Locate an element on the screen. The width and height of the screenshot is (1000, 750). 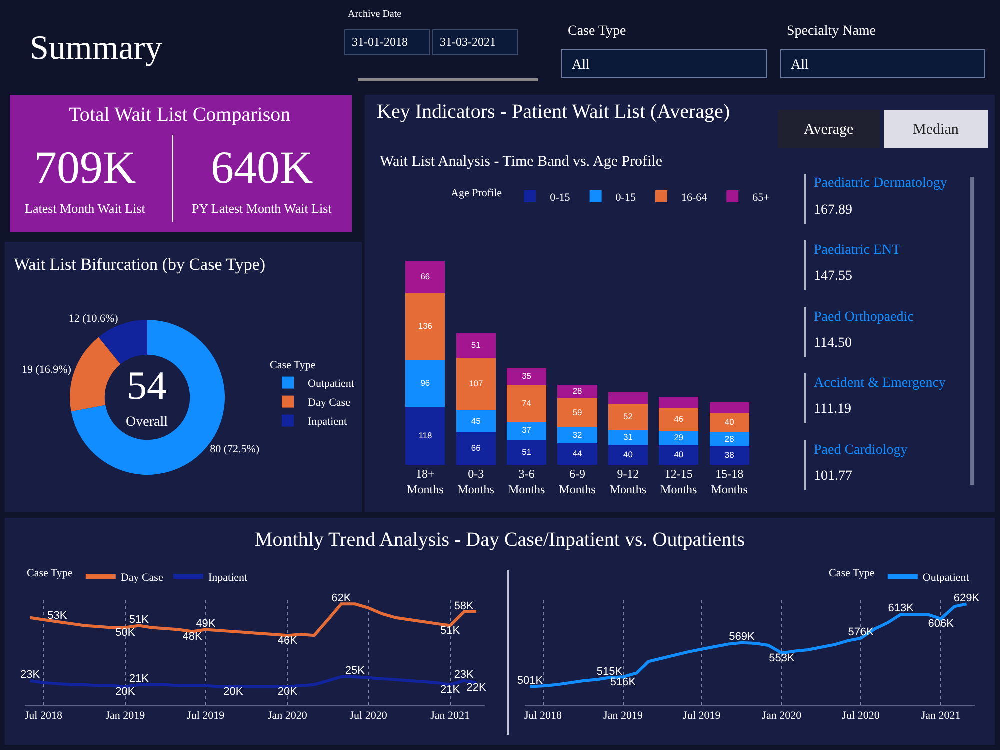
data-label: 46 is located at coordinates (679, 419).